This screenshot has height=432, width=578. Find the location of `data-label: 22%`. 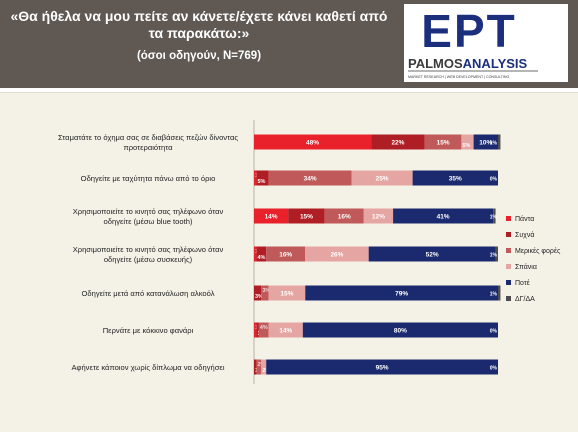

data-label: 22% is located at coordinates (397, 143).